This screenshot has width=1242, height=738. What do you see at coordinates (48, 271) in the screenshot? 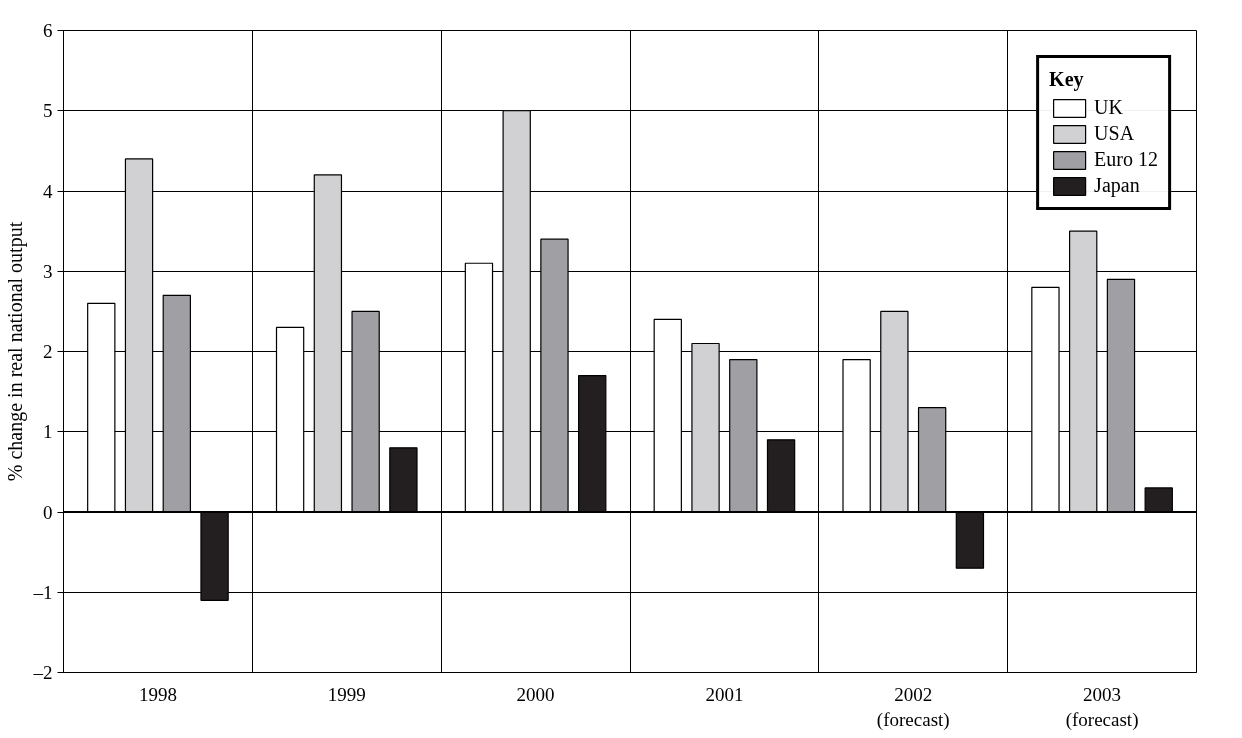
I see `y-tick-label: 3` at bounding box center [48, 271].